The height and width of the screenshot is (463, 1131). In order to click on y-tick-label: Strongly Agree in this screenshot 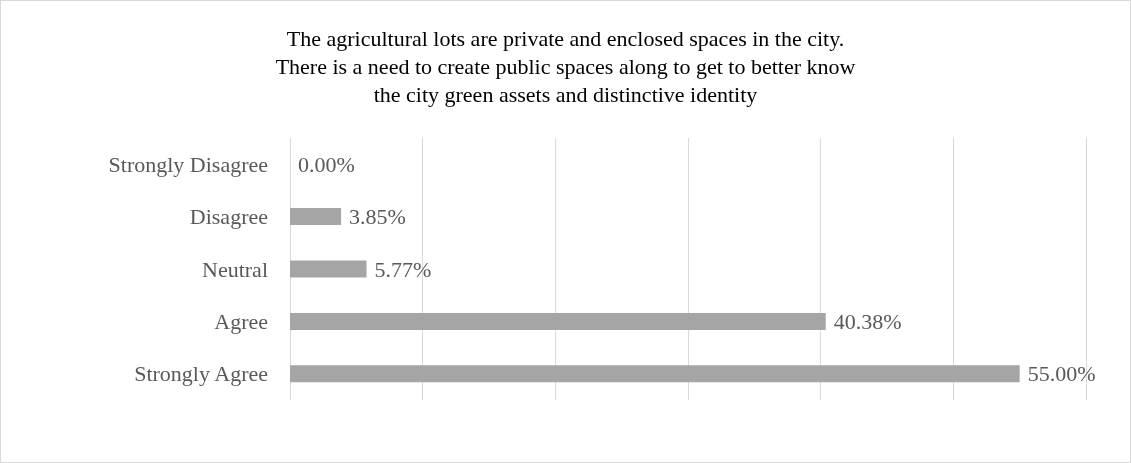, I will do `click(201, 374)`.